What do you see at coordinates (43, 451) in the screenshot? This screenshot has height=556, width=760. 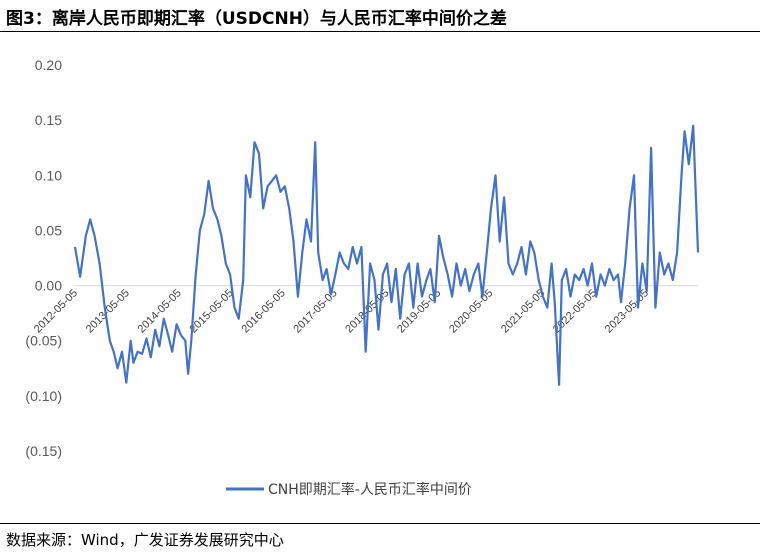 I see `y-tick-label: (0.15)` at bounding box center [43, 451].